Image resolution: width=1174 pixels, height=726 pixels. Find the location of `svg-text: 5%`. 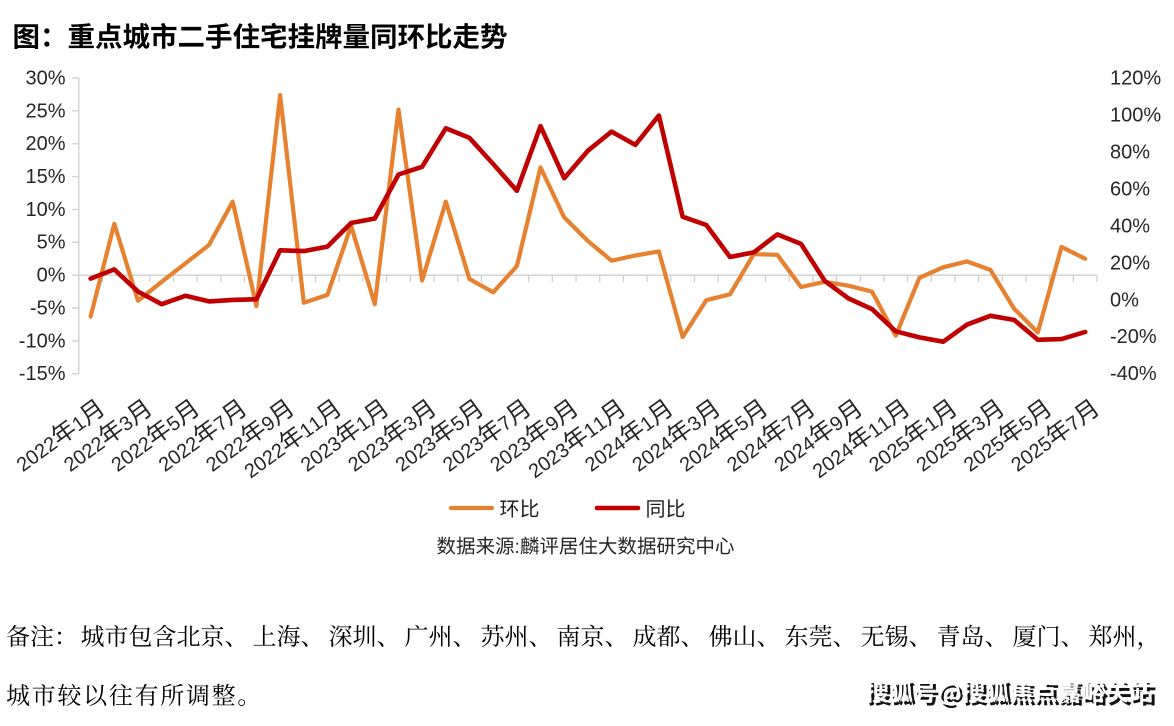

svg-text: 5% is located at coordinates (51, 243).